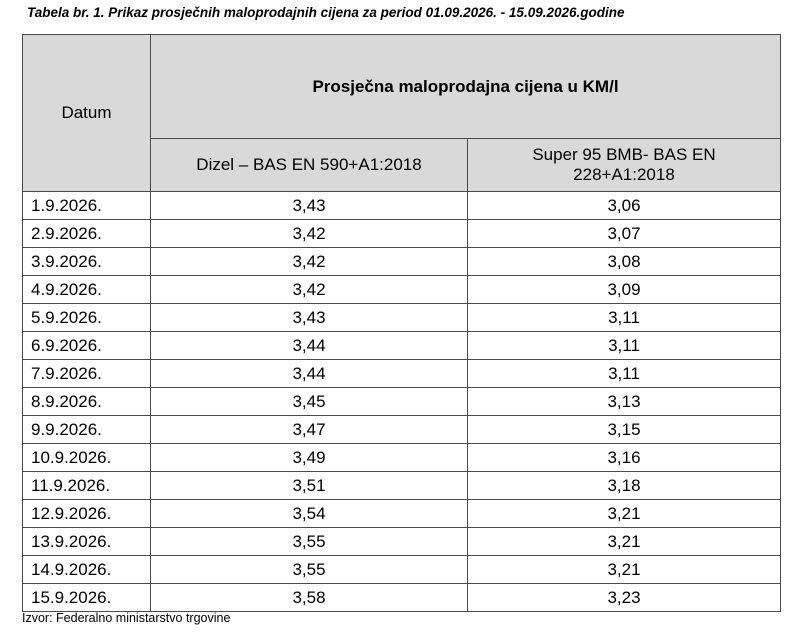 The width and height of the screenshot is (800, 634). I want to click on date-cell: 13.9.2026., so click(86, 541).